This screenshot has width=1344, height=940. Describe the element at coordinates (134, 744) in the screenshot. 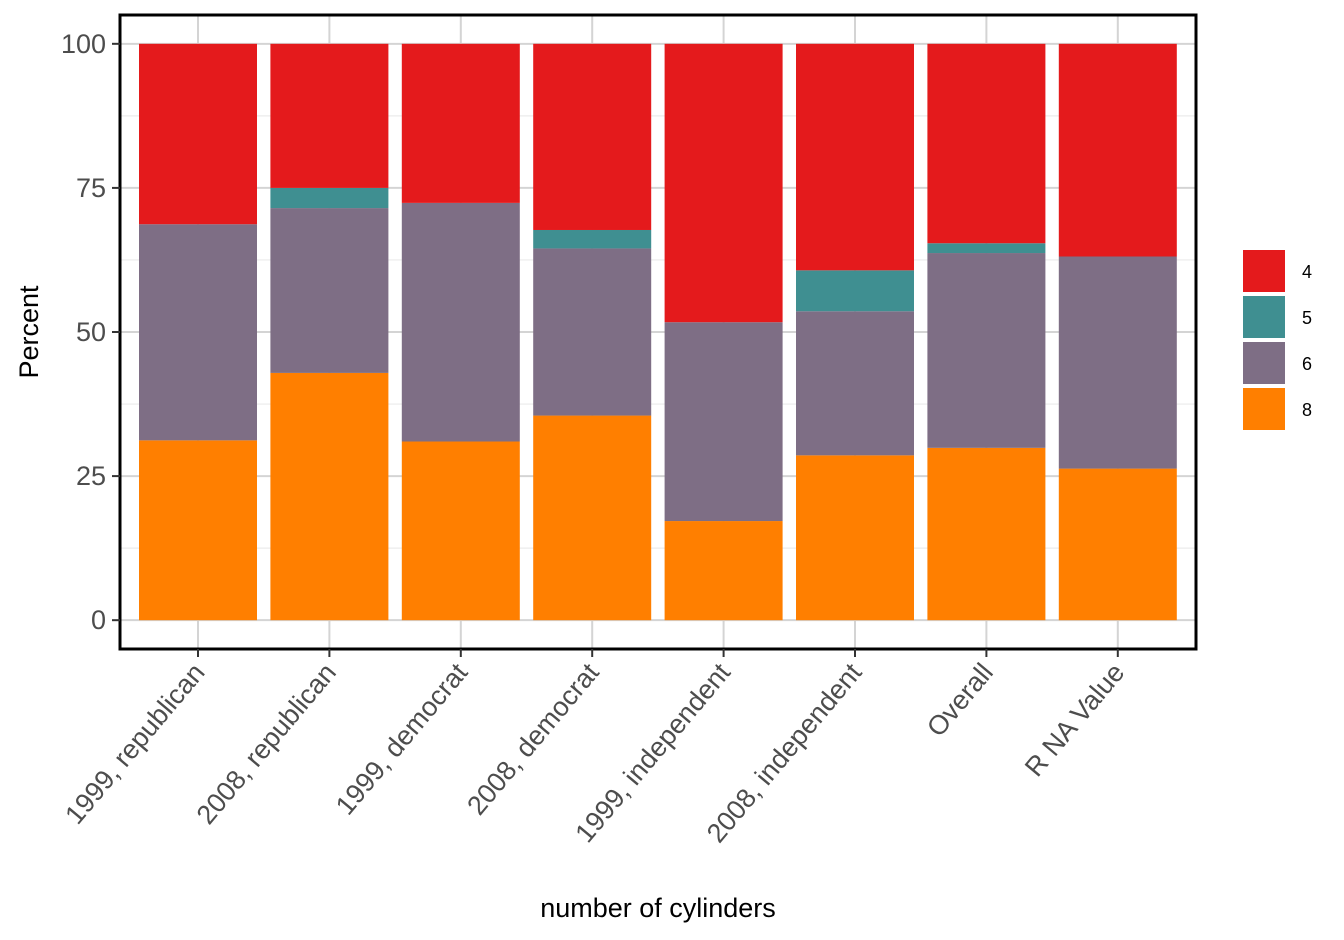

I see `x-tick-label: 1999, republican` at that location.